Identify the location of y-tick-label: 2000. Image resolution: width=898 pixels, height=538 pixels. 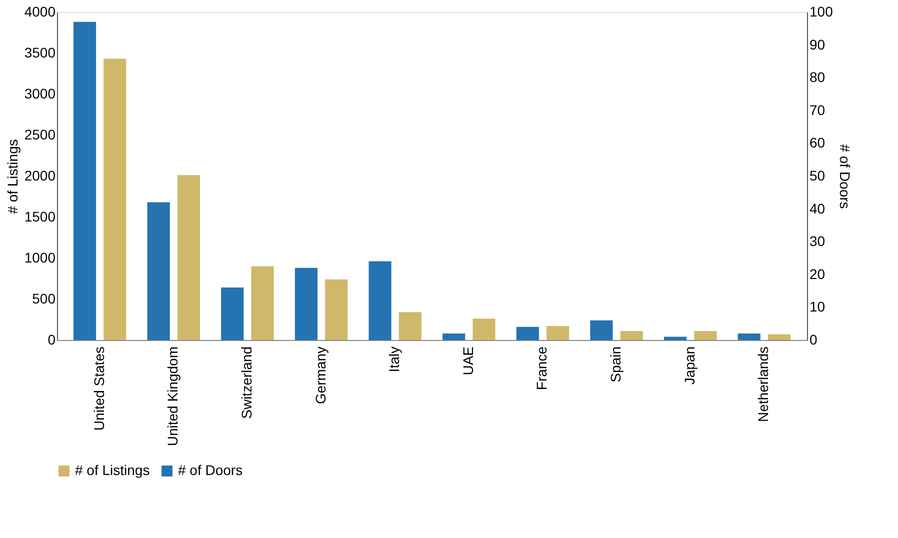
(40, 176).